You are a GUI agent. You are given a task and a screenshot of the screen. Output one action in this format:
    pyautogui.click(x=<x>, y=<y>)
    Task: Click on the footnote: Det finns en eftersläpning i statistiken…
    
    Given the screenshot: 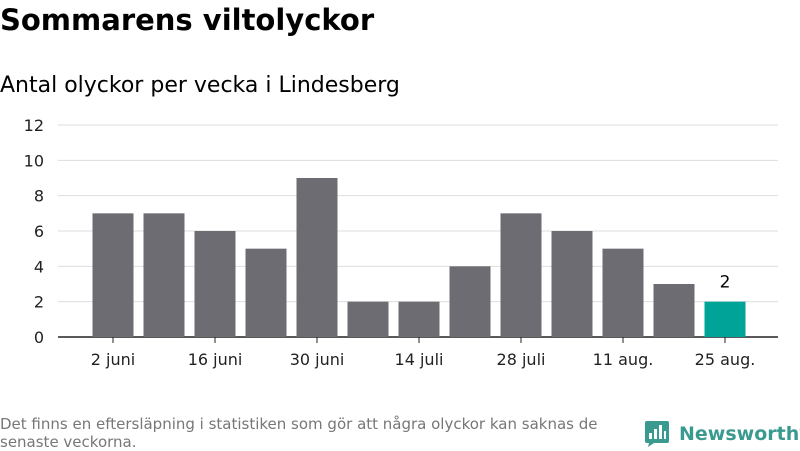 What is the action you would take?
    pyautogui.click(x=299, y=433)
    